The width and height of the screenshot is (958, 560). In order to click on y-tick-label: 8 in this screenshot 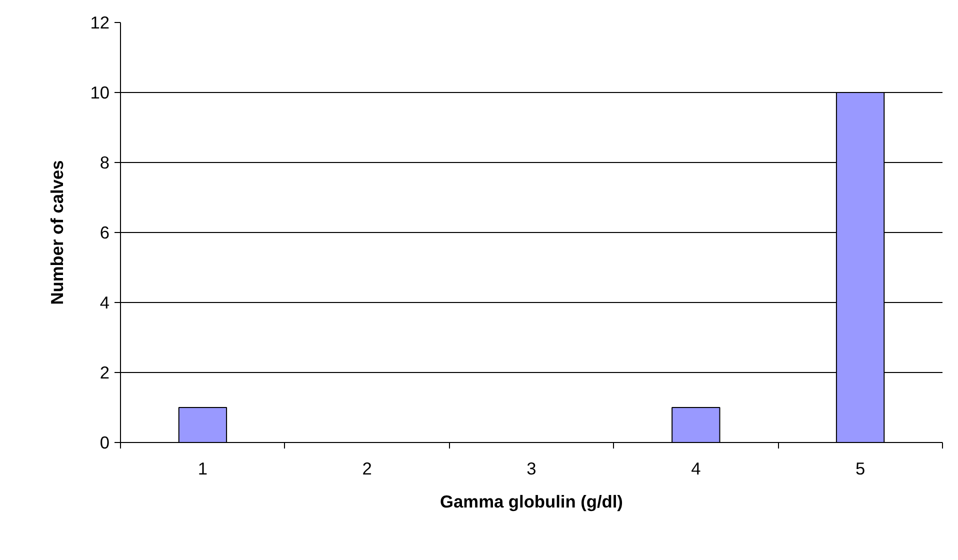, I will do `click(105, 162)`.